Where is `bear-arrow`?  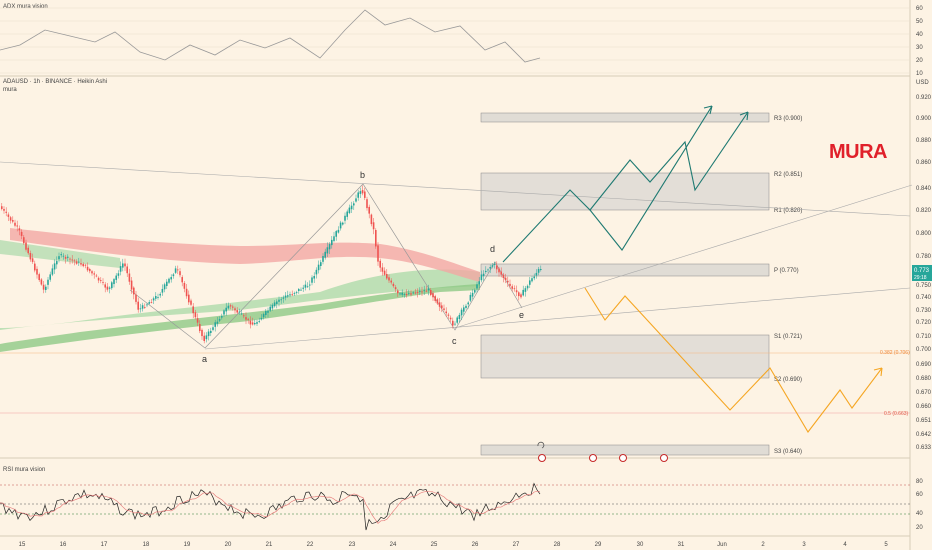
bear-arrow is located at coordinates (878, 372).